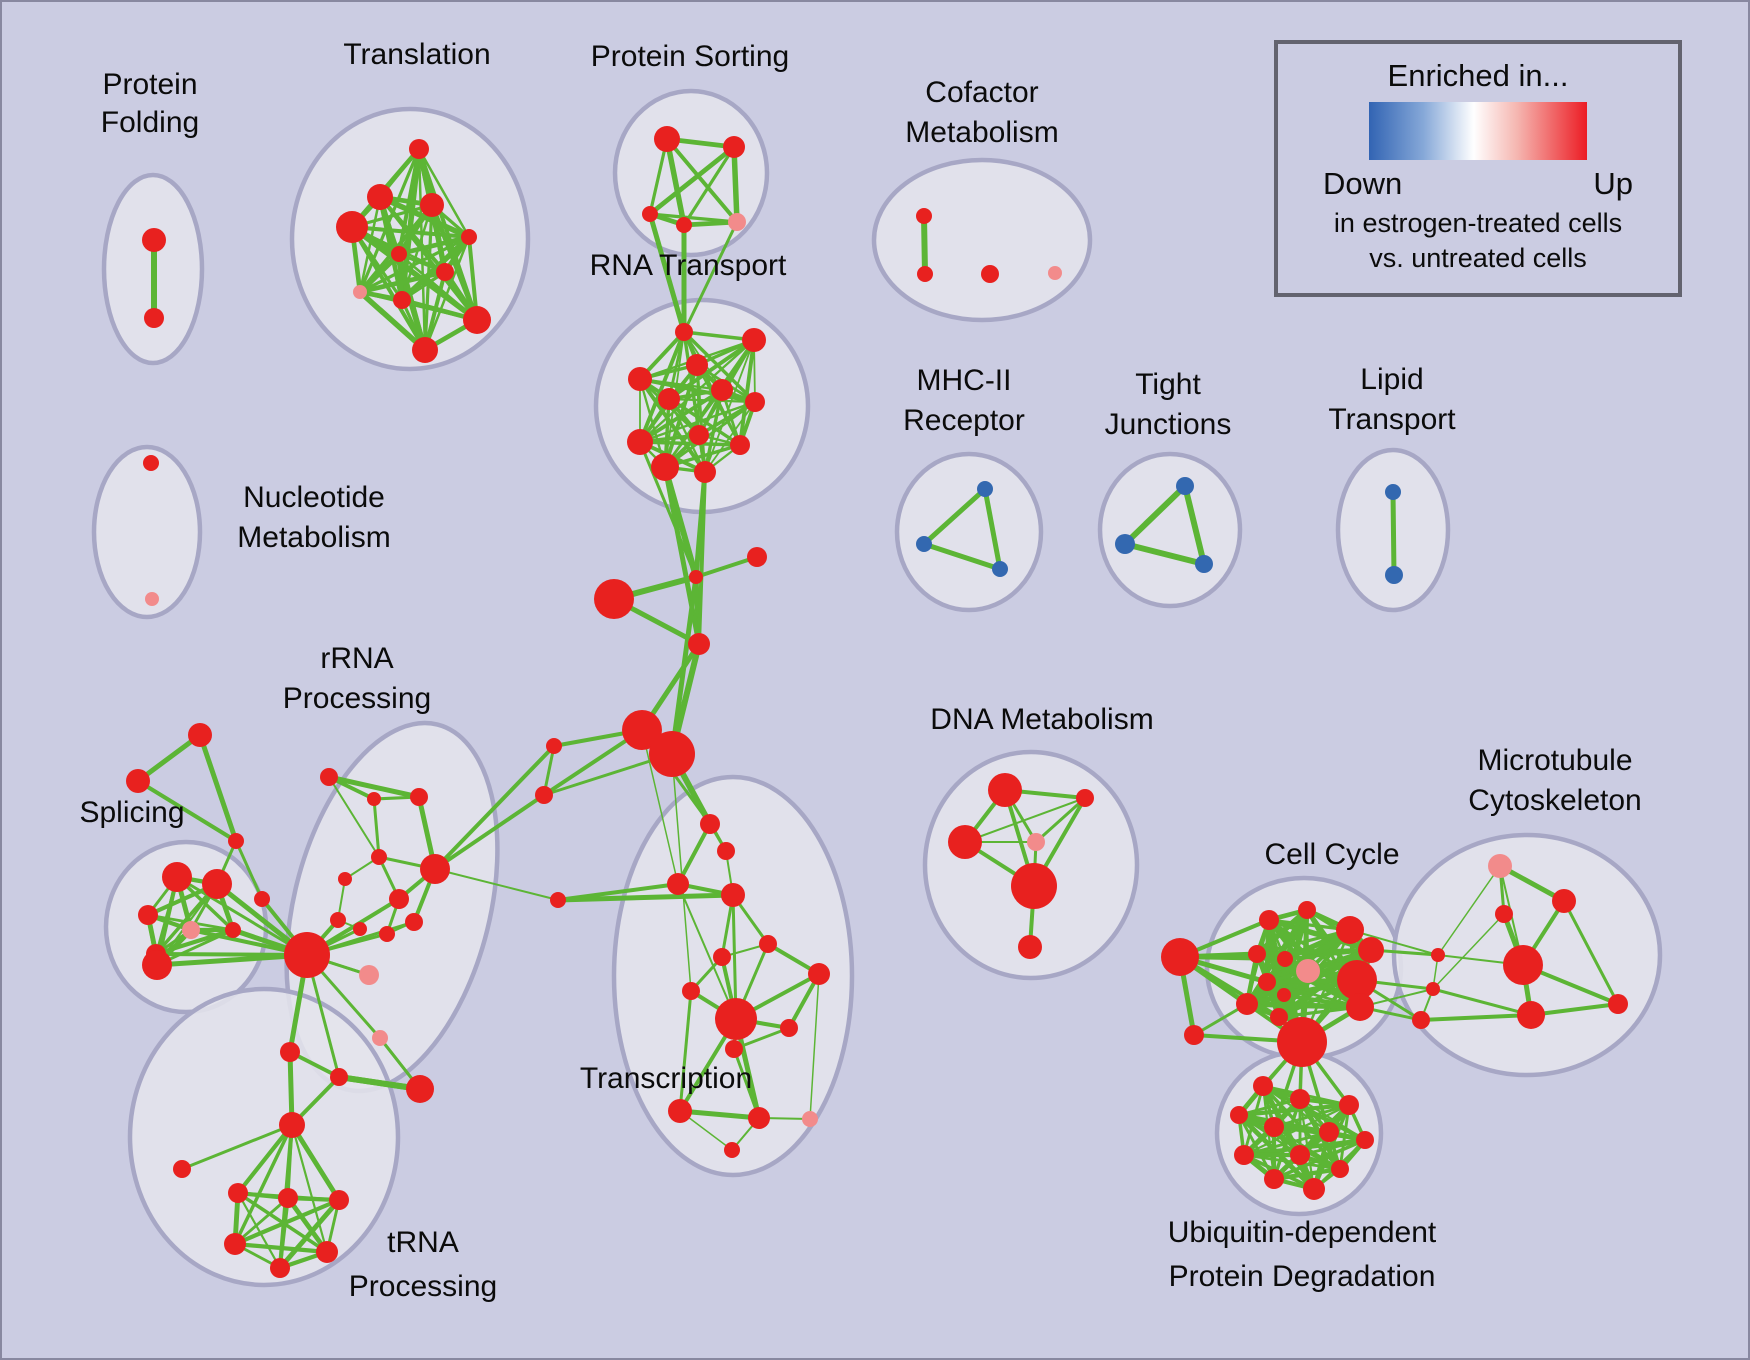  What do you see at coordinates (691, 173) in the screenshot?
I see `cluster-ellipse-protein-sorting` at bounding box center [691, 173].